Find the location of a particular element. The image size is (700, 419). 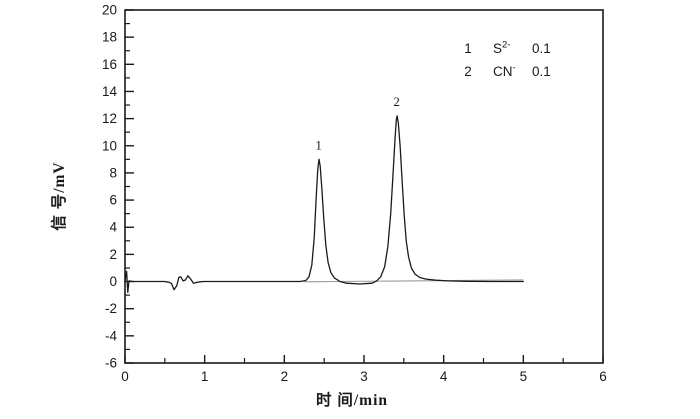

x-tick-label: 0 is located at coordinates (125, 376).